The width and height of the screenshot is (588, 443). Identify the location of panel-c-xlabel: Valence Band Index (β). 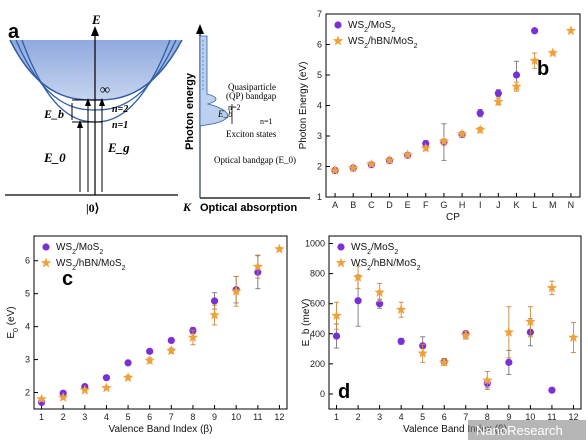
(161, 429).